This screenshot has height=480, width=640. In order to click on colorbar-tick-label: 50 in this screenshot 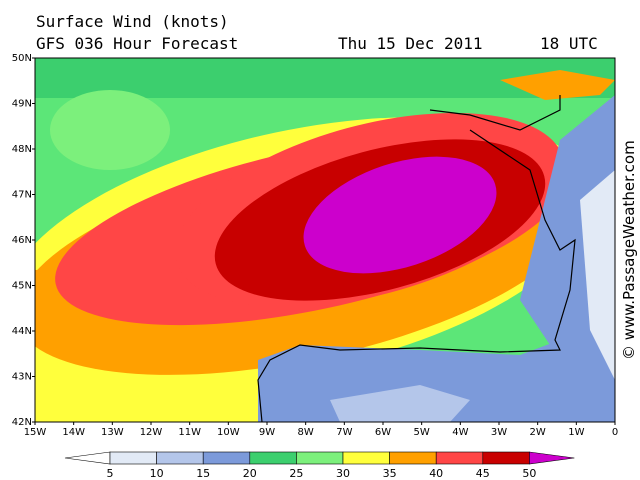, I will do `click(529, 473)`.